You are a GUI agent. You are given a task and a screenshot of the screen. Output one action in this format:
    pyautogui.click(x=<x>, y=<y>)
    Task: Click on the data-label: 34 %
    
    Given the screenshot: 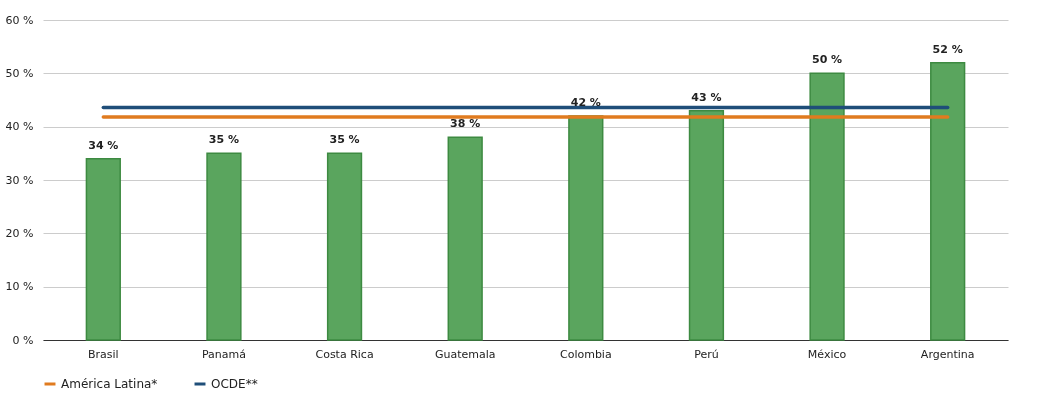 What is the action you would take?
    pyautogui.click(x=103, y=145)
    